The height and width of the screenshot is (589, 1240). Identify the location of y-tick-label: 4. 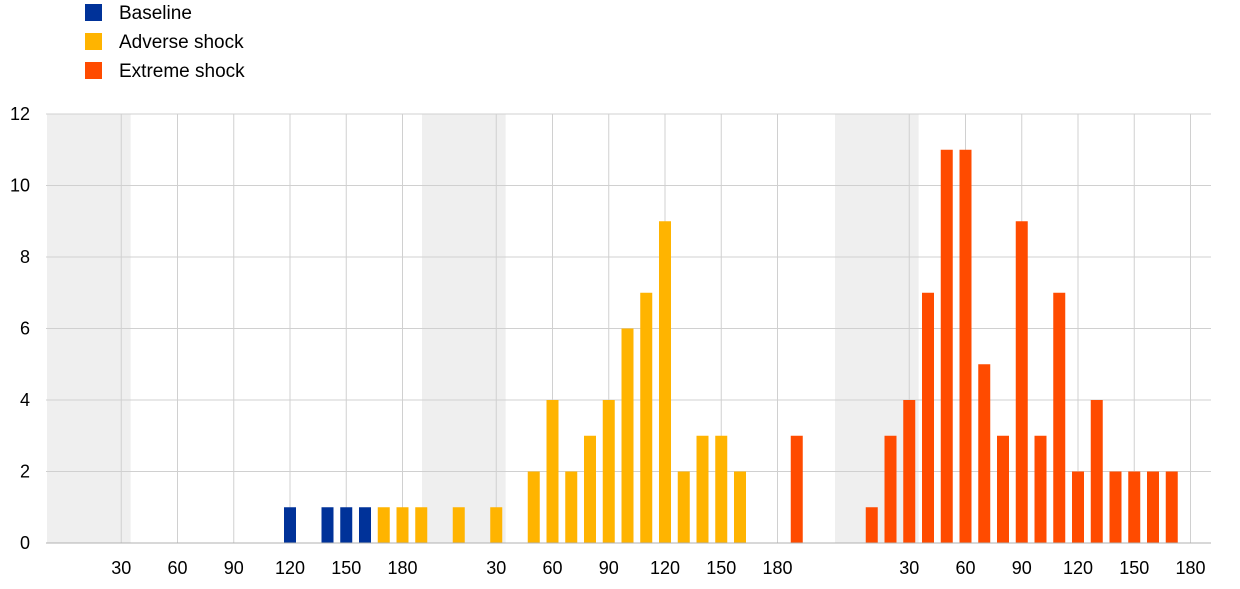
(25, 400).